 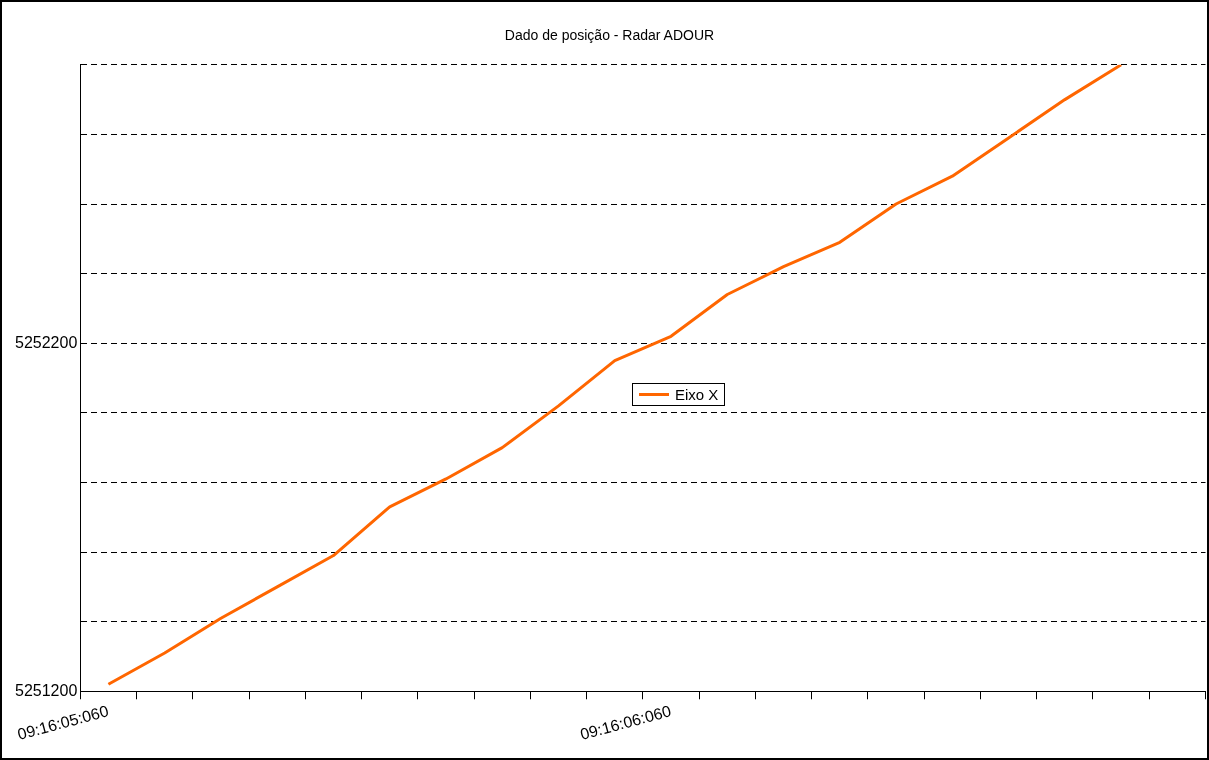 What do you see at coordinates (609, 35) in the screenshot?
I see `chart-title: Dado de posição - Radar ADOUR` at bounding box center [609, 35].